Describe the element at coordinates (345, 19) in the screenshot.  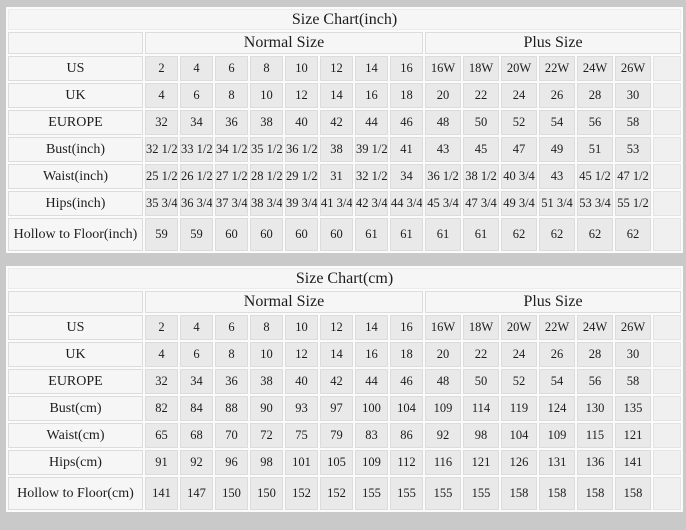
I see `table-title: Size Chart(inch)` at that location.